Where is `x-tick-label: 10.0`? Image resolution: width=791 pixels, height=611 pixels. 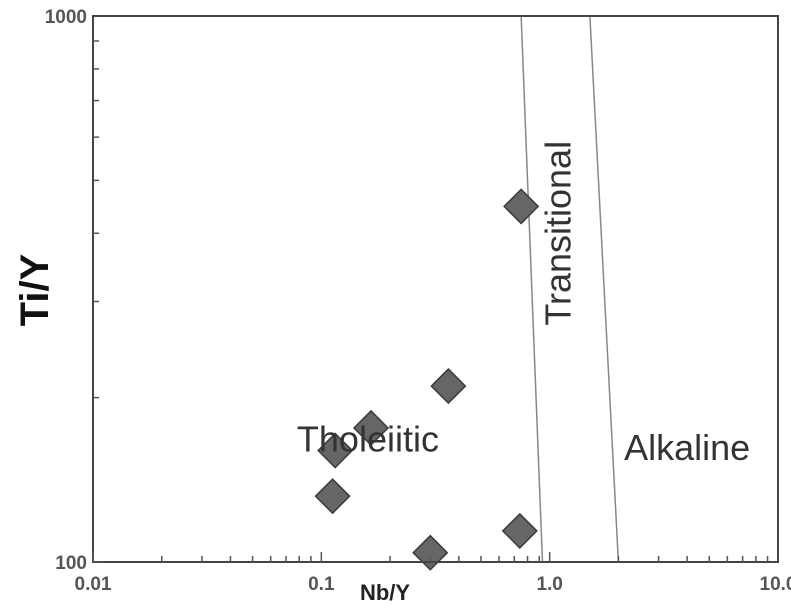
x-tick-label: 10.0 is located at coordinates (775, 584).